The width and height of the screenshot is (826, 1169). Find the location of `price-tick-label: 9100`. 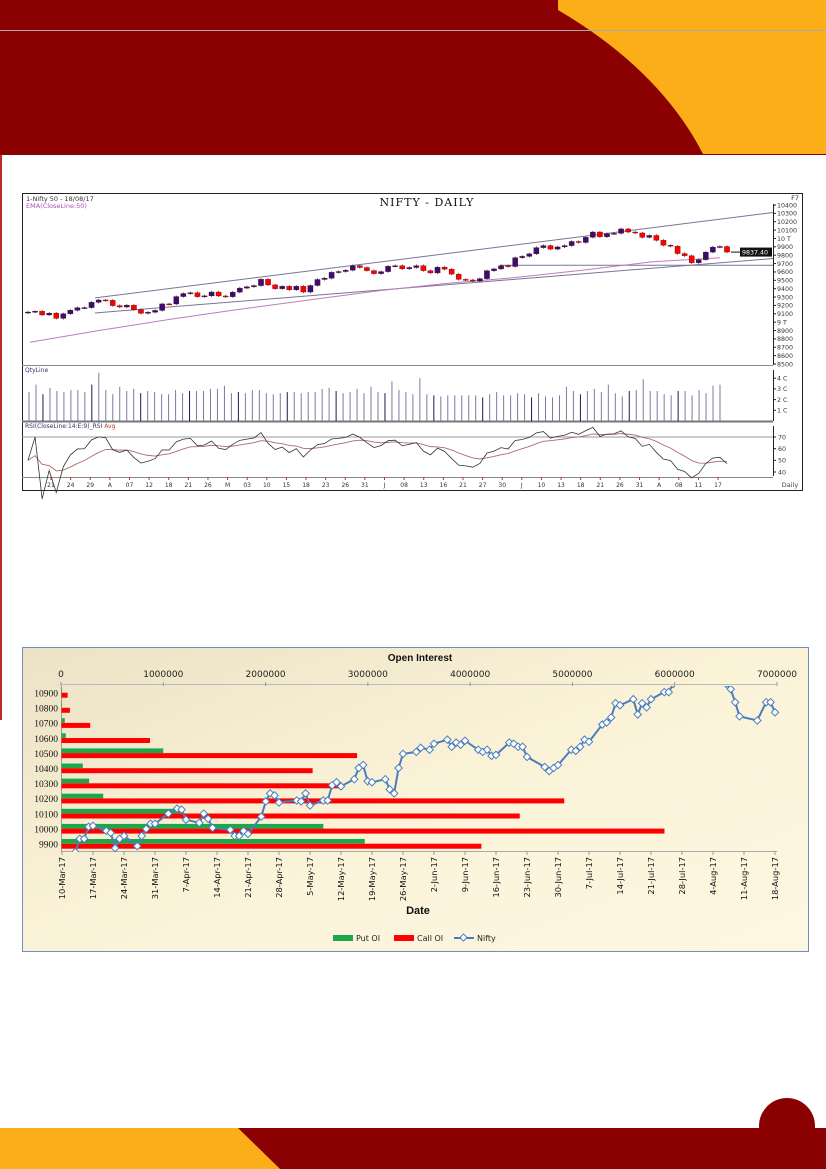

price-tick-label: 9100 is located at coordinates (785, 314).